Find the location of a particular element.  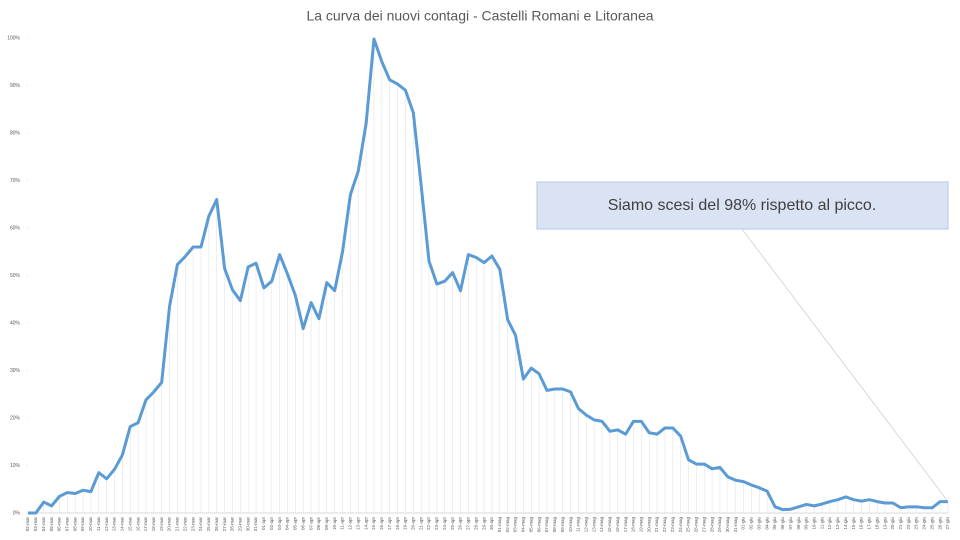

x-tick-label: 07-mar is located at coordinates (67, 524).